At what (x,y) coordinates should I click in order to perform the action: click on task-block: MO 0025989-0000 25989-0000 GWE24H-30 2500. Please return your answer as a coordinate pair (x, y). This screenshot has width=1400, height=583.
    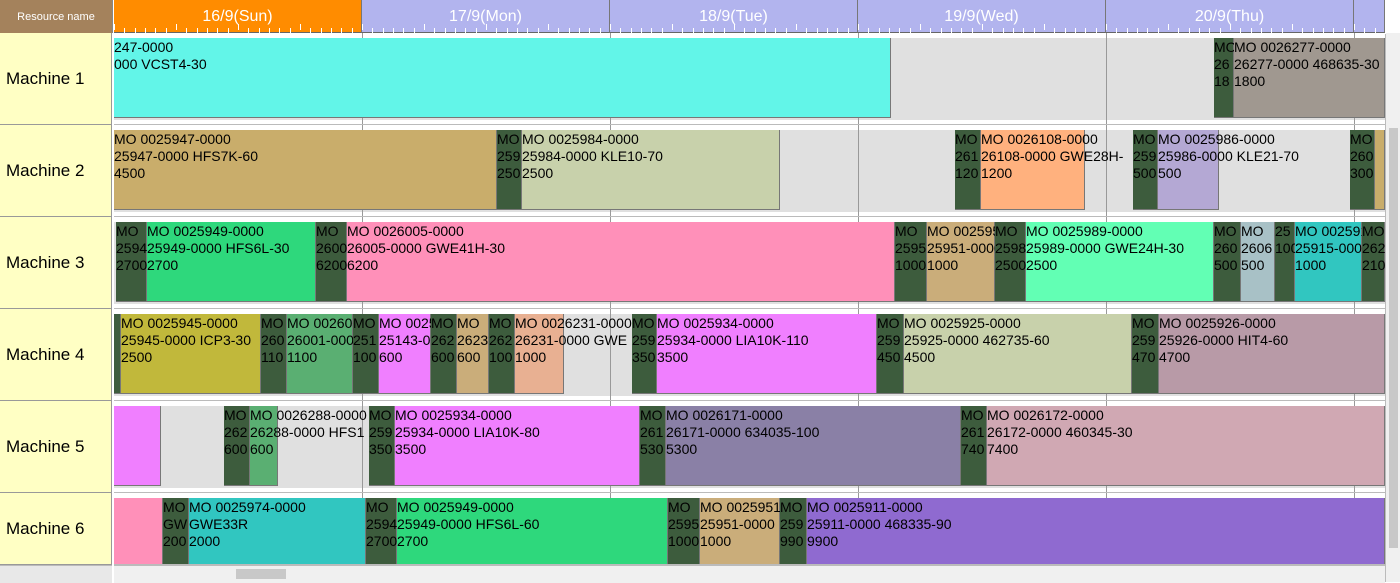
    Looking at the image, I should click on (1120, 262).